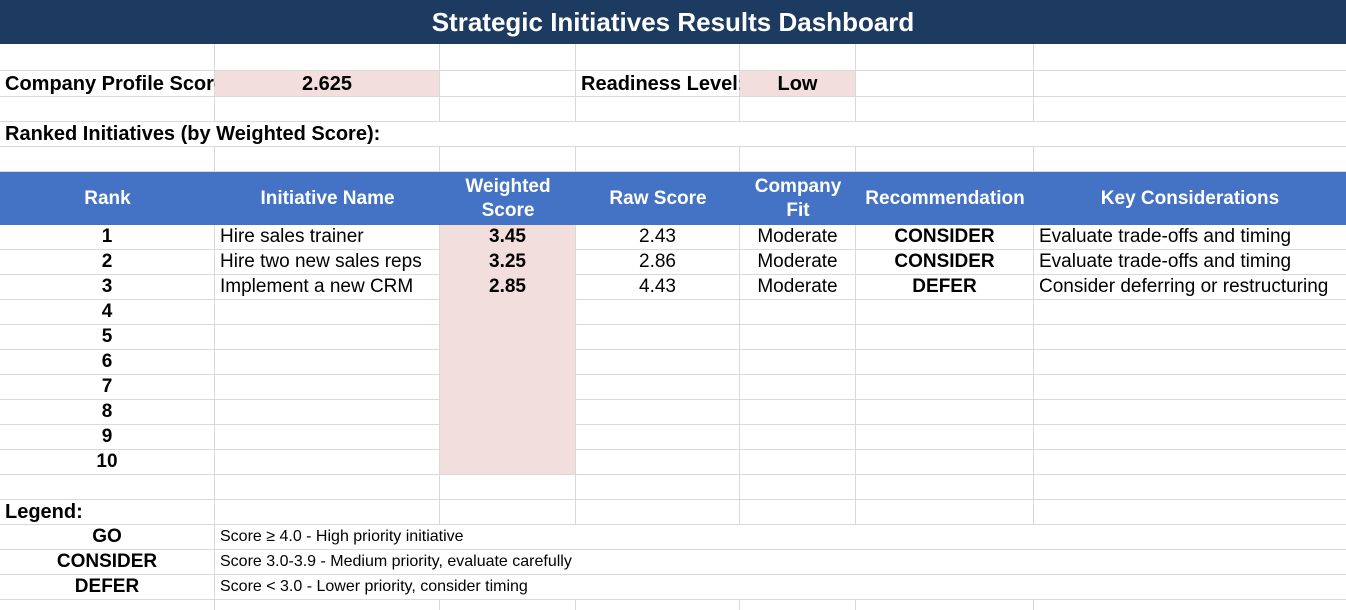 The height and width of the screenshot is (610, 1346). What do you see at coordinates (107, 462) in the screenshot?
I see `cell-rank: 10` at bounding box center [107, 462].